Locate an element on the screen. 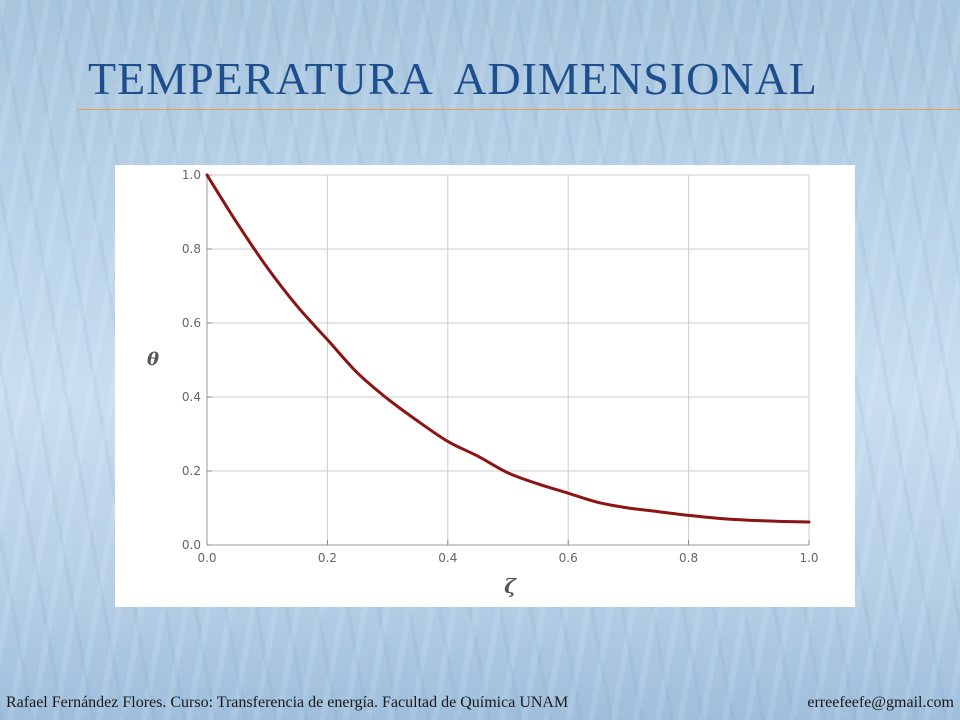 Image resolution: width=960 pixels, height=720 pixels. x-tick-label: 1.0 is located at coordinates (808, 558).